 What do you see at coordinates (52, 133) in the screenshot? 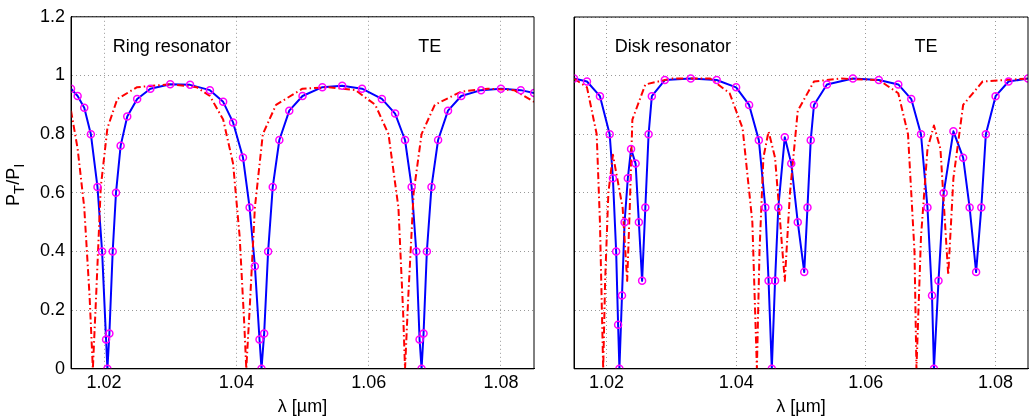
I see `y-tick-label: 0.8` at bounding box center [52, 133].